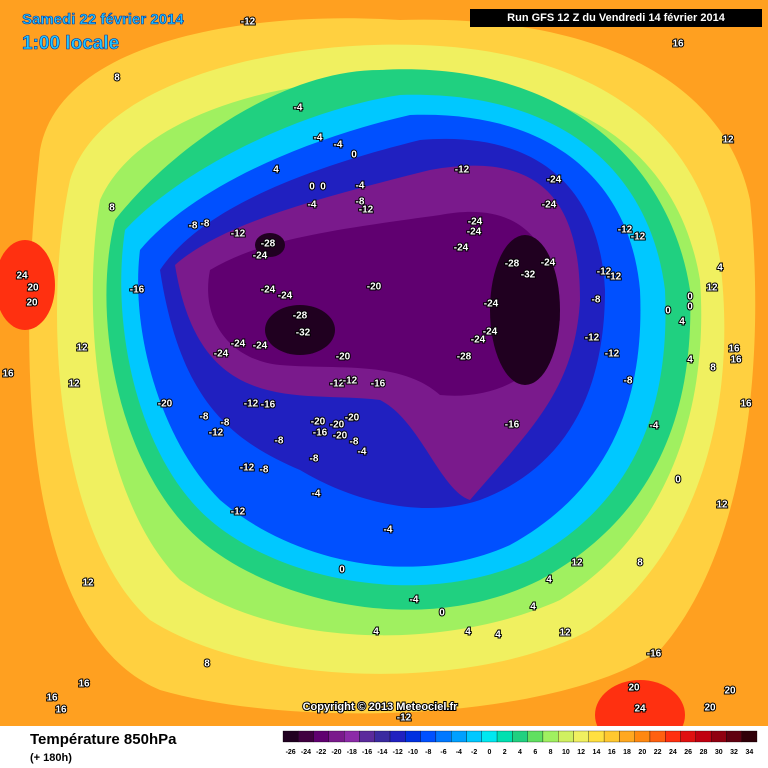 The height and width of the screenshot is (768, 768). I want to click on scale-label: 6, so click(535, 752).